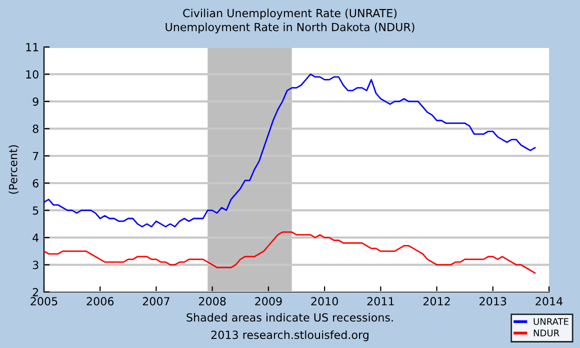 The width and height of the screenshot is (580, 348). What do you see at coordinates (13, 169) in the screenshot?
I see `y-axis-title: (Percent)` at bounding box center [13, 169].